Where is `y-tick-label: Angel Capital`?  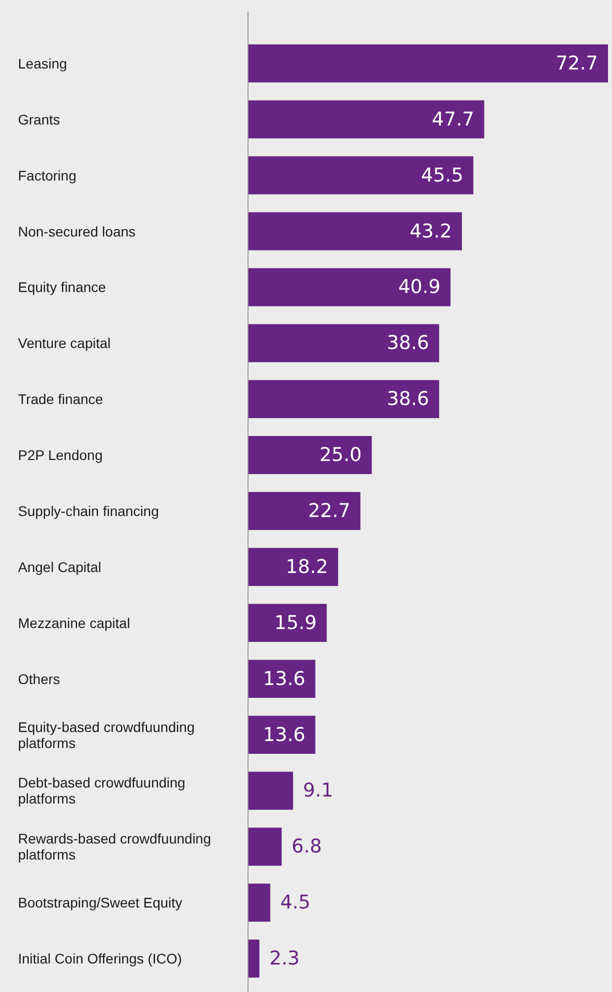
y-tick-label: Angel Capital is located at coordinates (60, 566).